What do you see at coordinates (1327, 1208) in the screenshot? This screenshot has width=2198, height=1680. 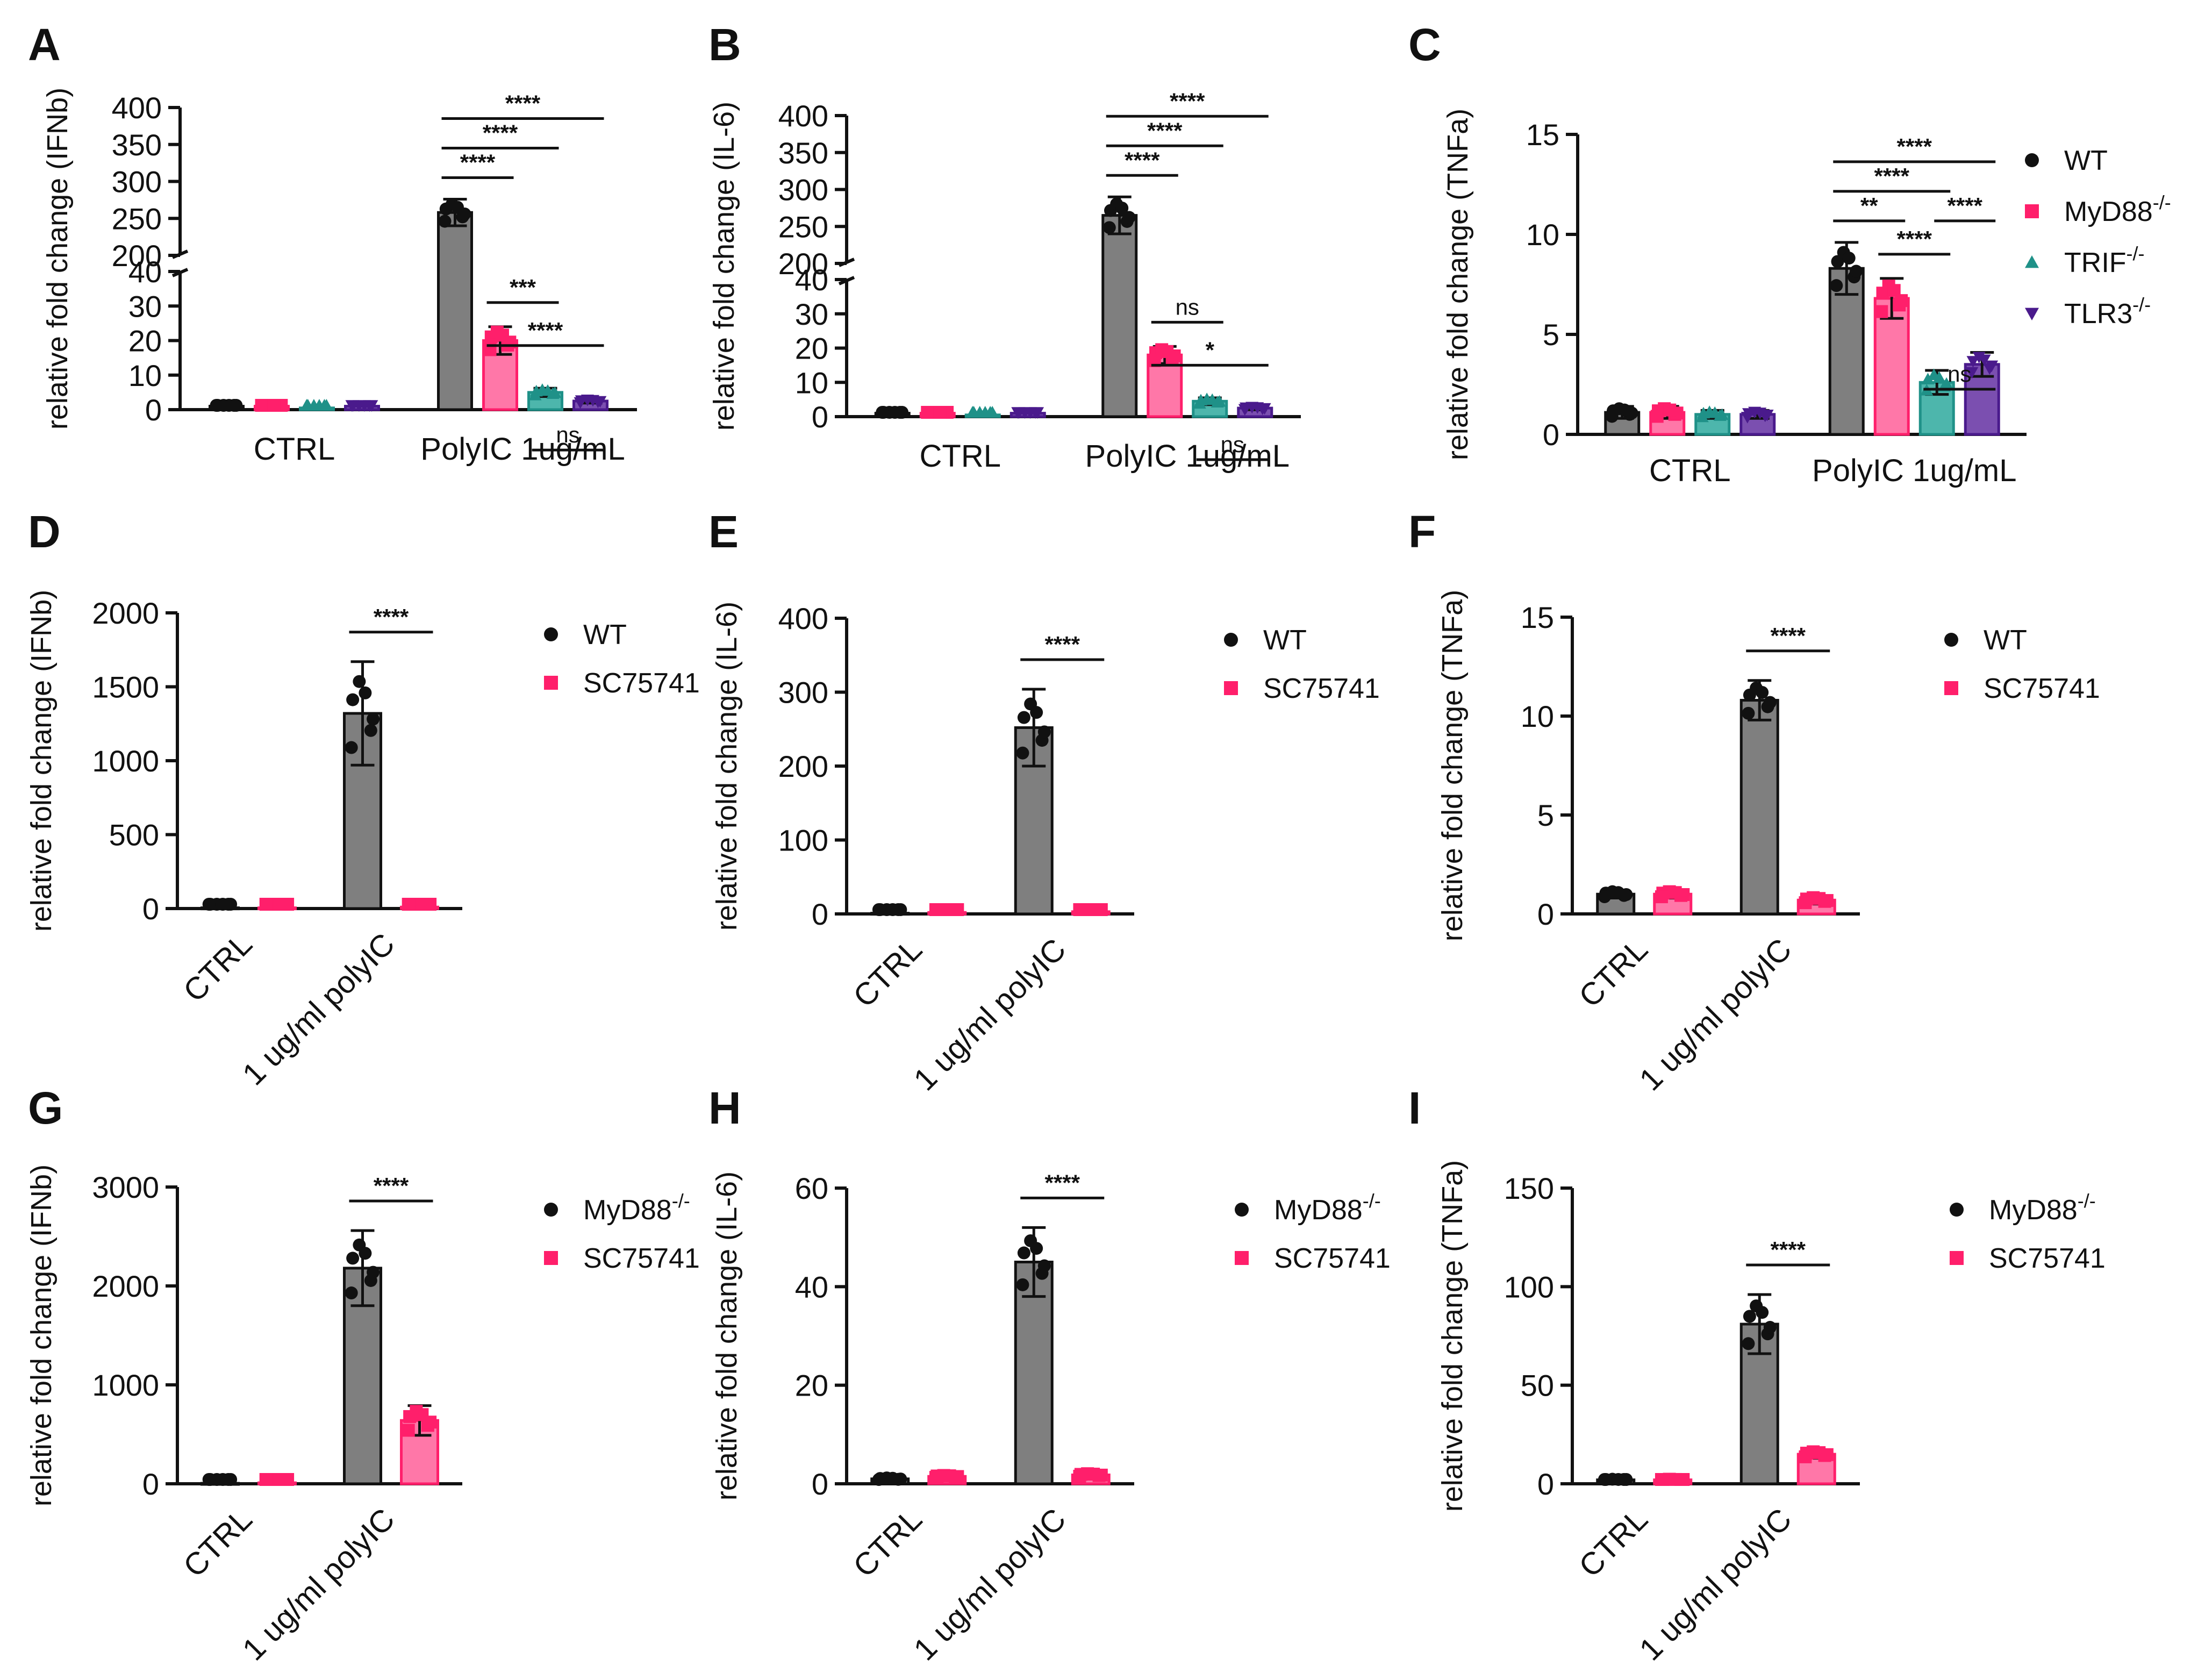 I see `legend-label: MyD88-/-` at bounding box center [1327, 1208].